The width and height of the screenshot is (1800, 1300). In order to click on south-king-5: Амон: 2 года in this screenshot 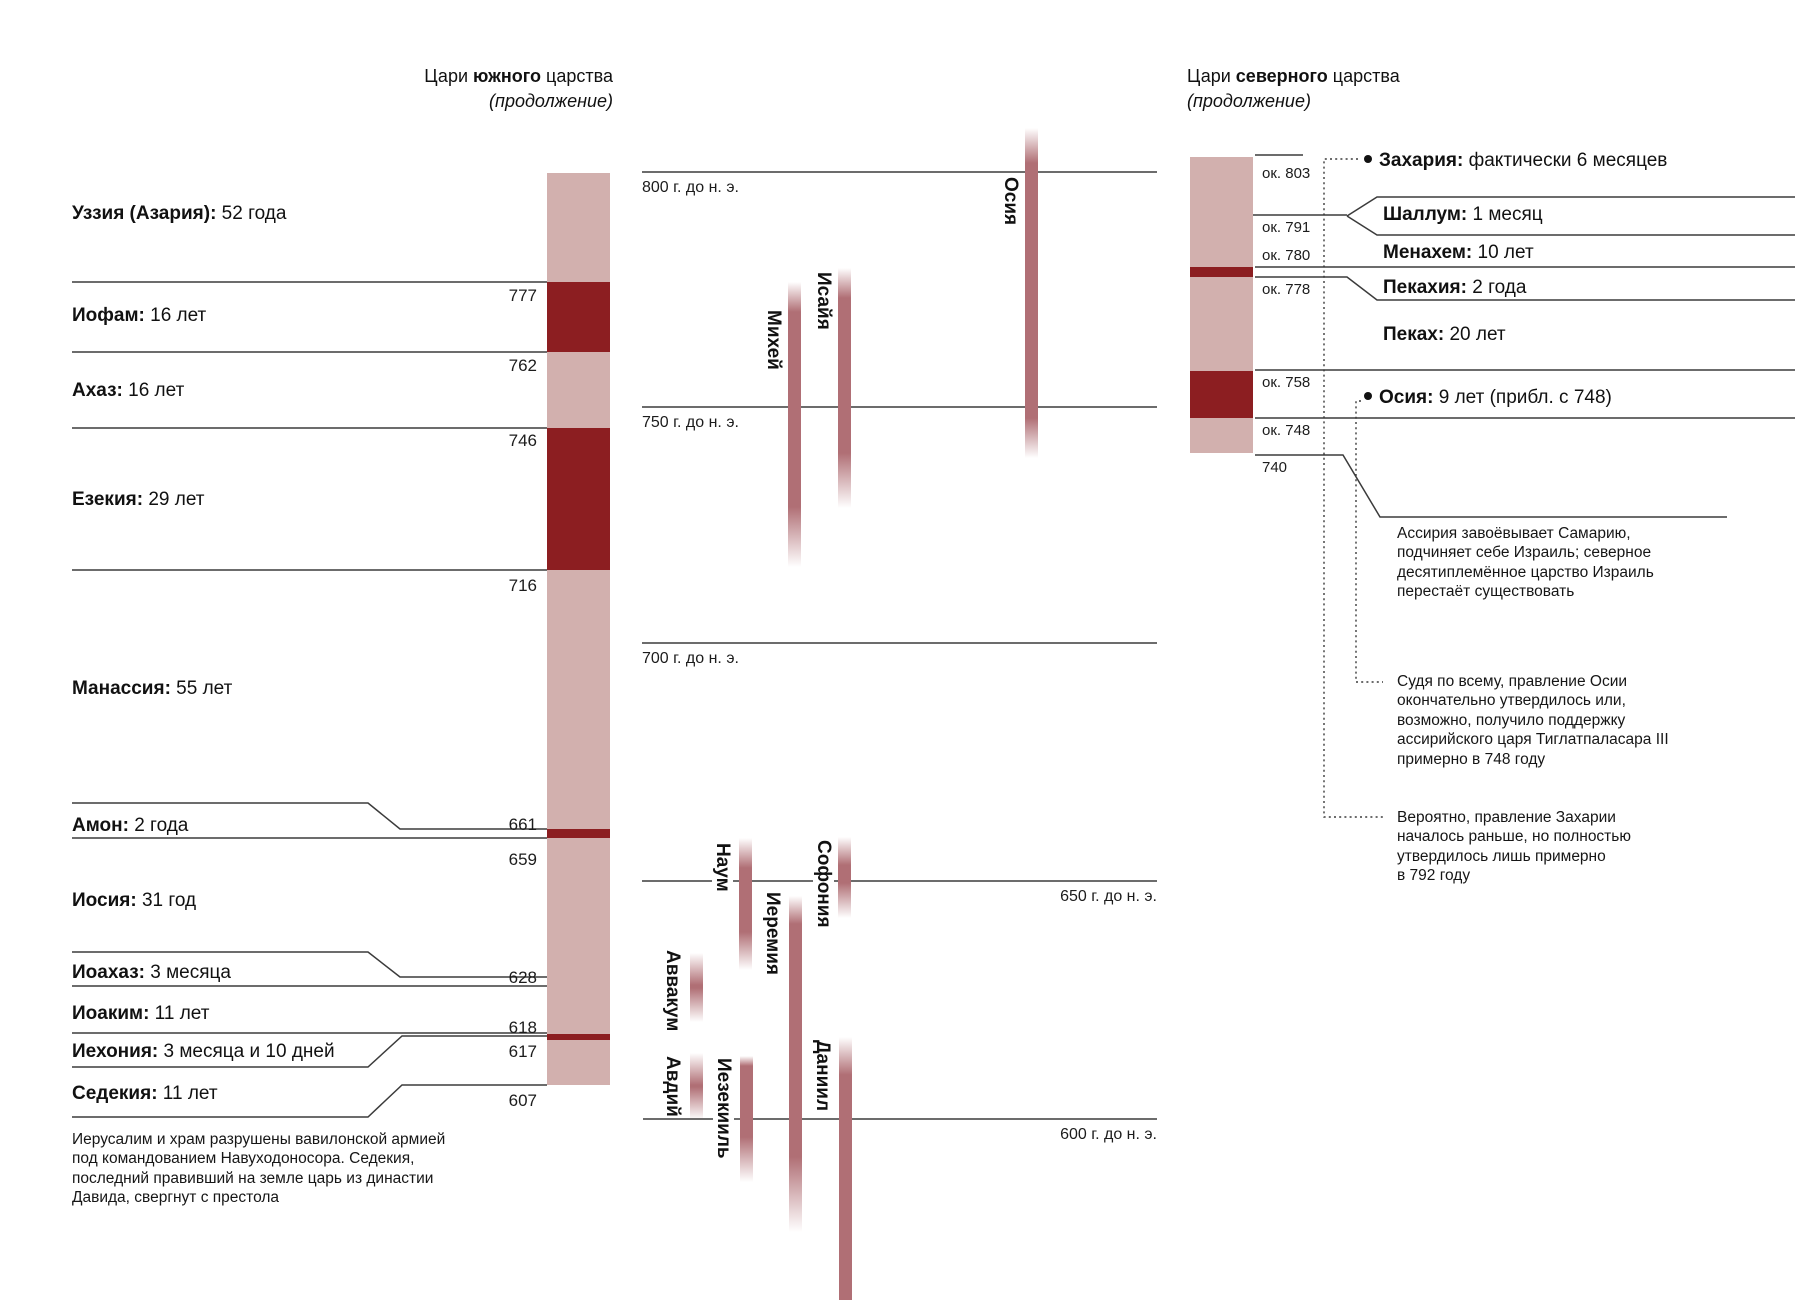, I will do `click(130, 825)`.